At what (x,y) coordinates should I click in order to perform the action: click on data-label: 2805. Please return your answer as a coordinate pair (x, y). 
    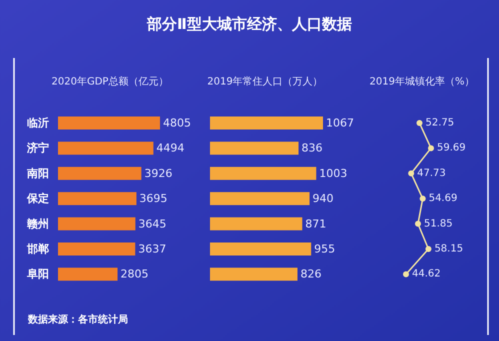
    Looking at the image, I should click on (134, 274).